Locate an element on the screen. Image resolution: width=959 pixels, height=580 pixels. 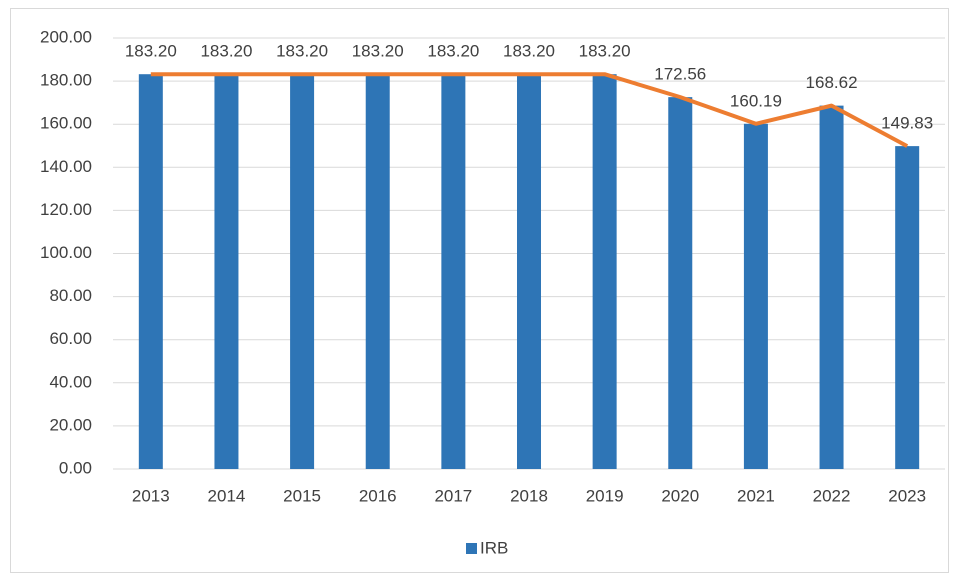
y-tick-label: 80.00 is located at coordinates (70, 295).